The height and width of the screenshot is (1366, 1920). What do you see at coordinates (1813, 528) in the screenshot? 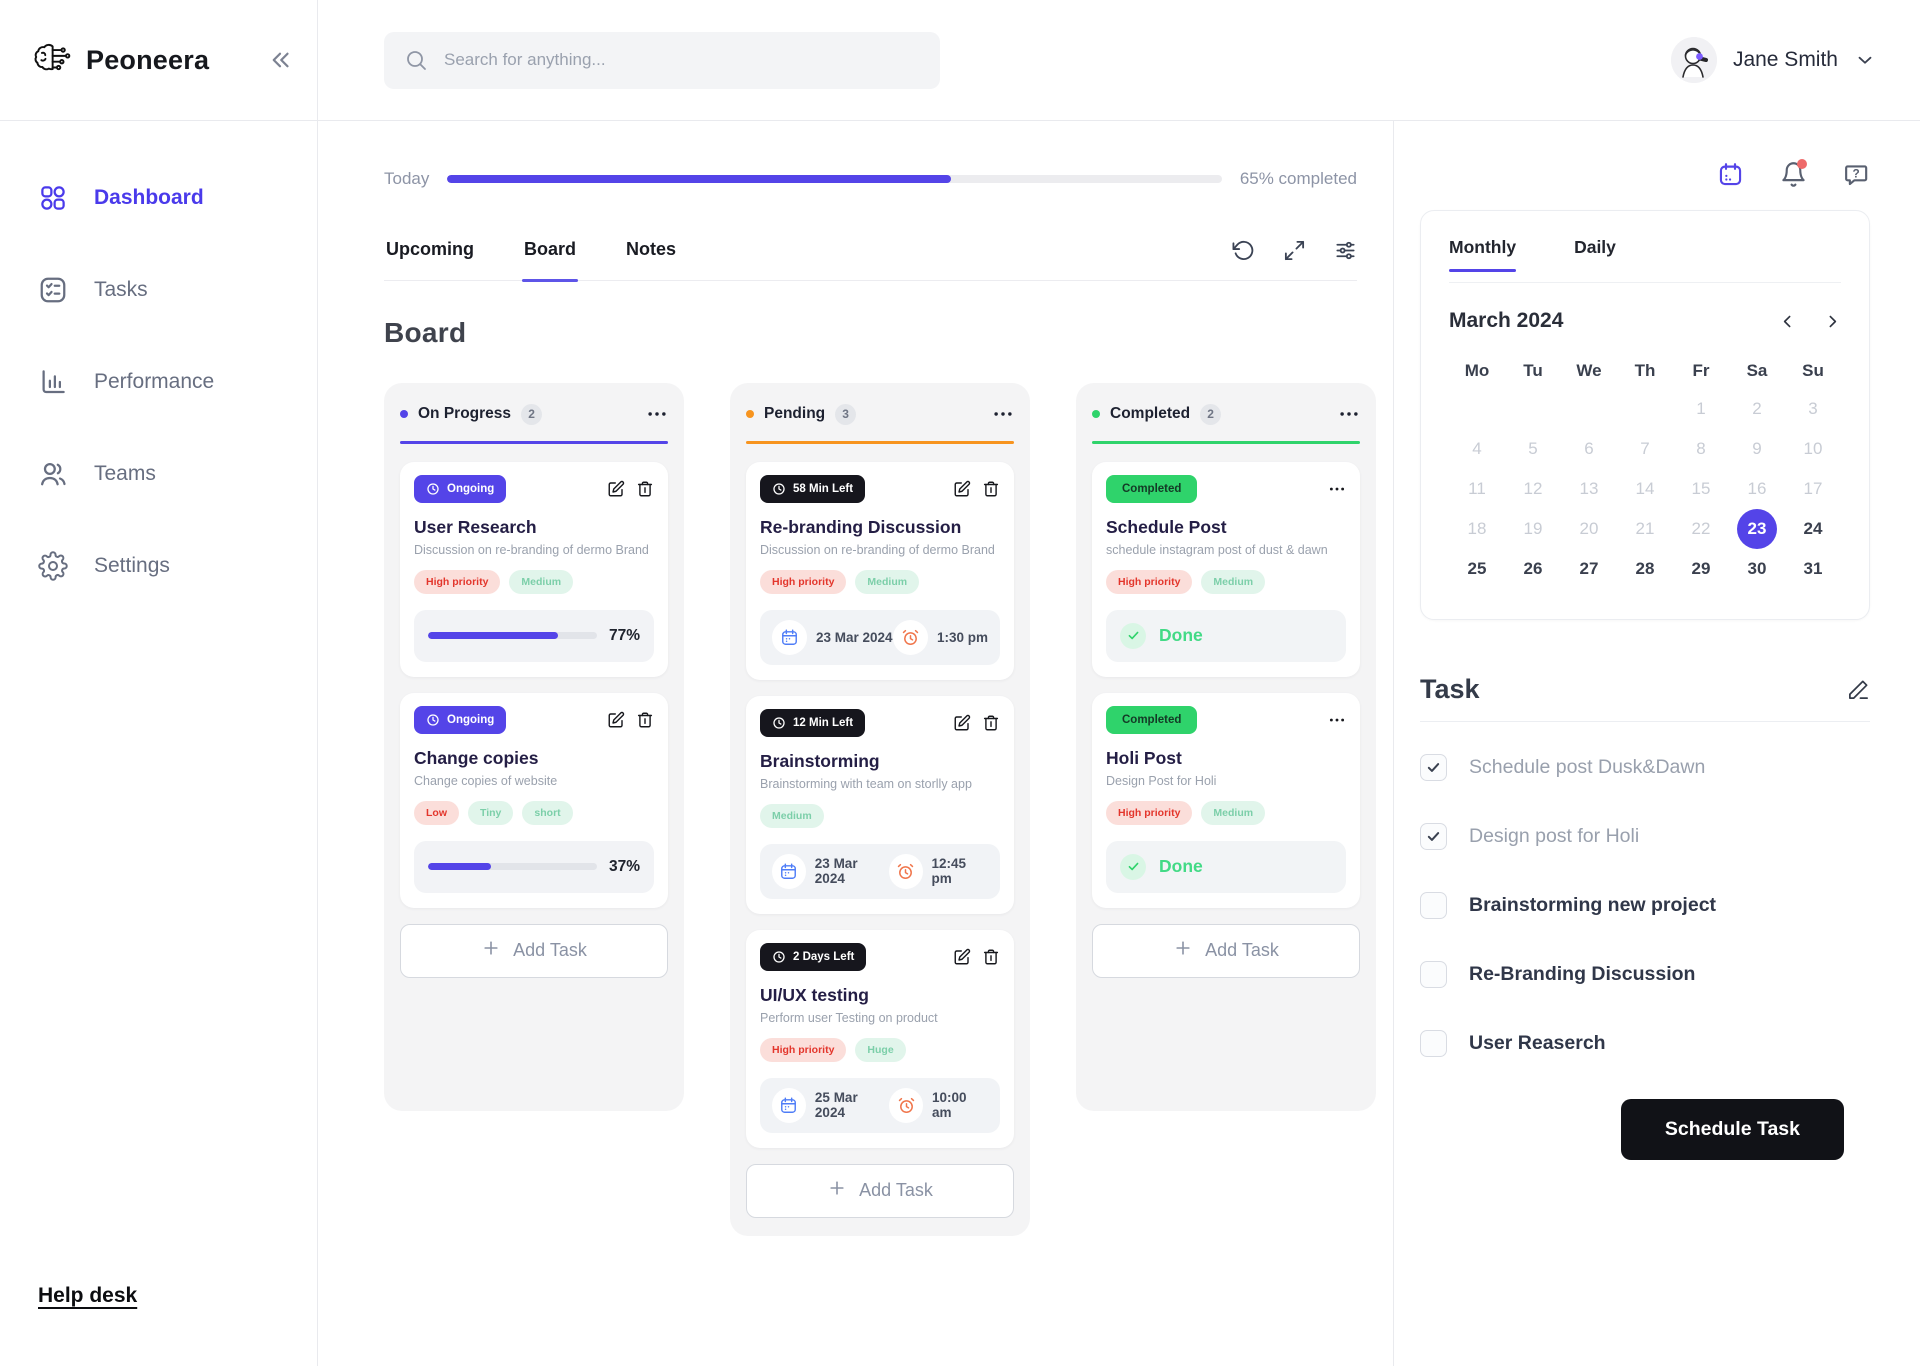
I see `calendar-day-24: 24` at bounding box center [1813, 528].